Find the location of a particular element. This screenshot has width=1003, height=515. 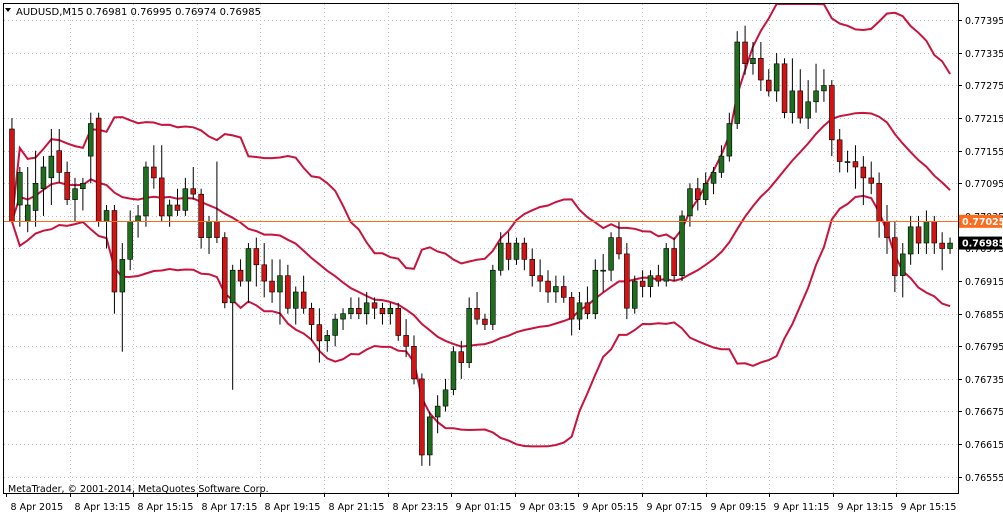

x-tick-label: 9 Apr 03:15 is located at coordinates (548, 507).